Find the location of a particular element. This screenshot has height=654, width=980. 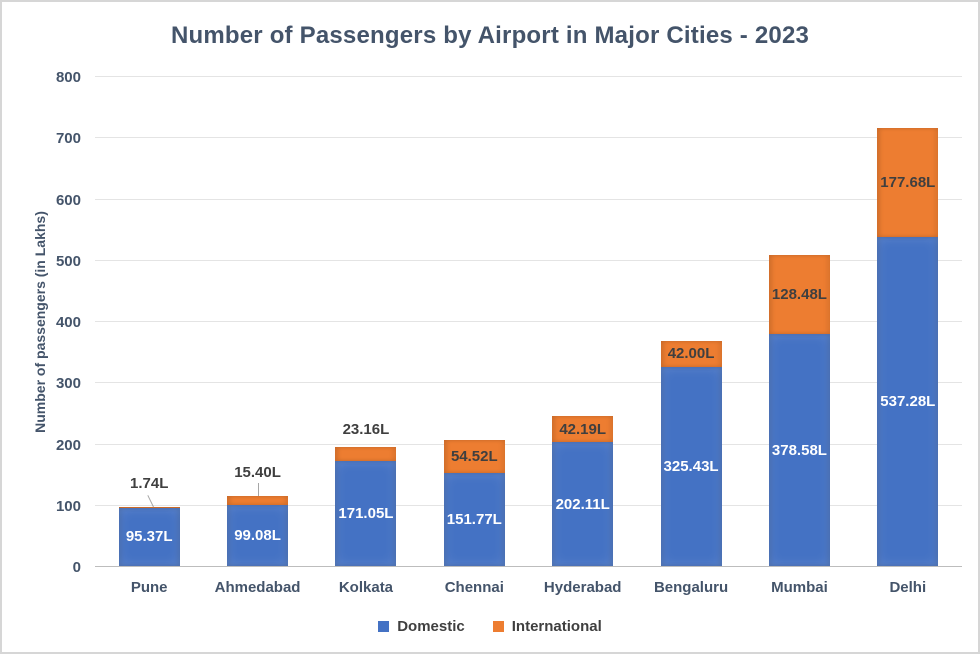

bar-kolkata-international-segment is located at coordinates (366, 454).